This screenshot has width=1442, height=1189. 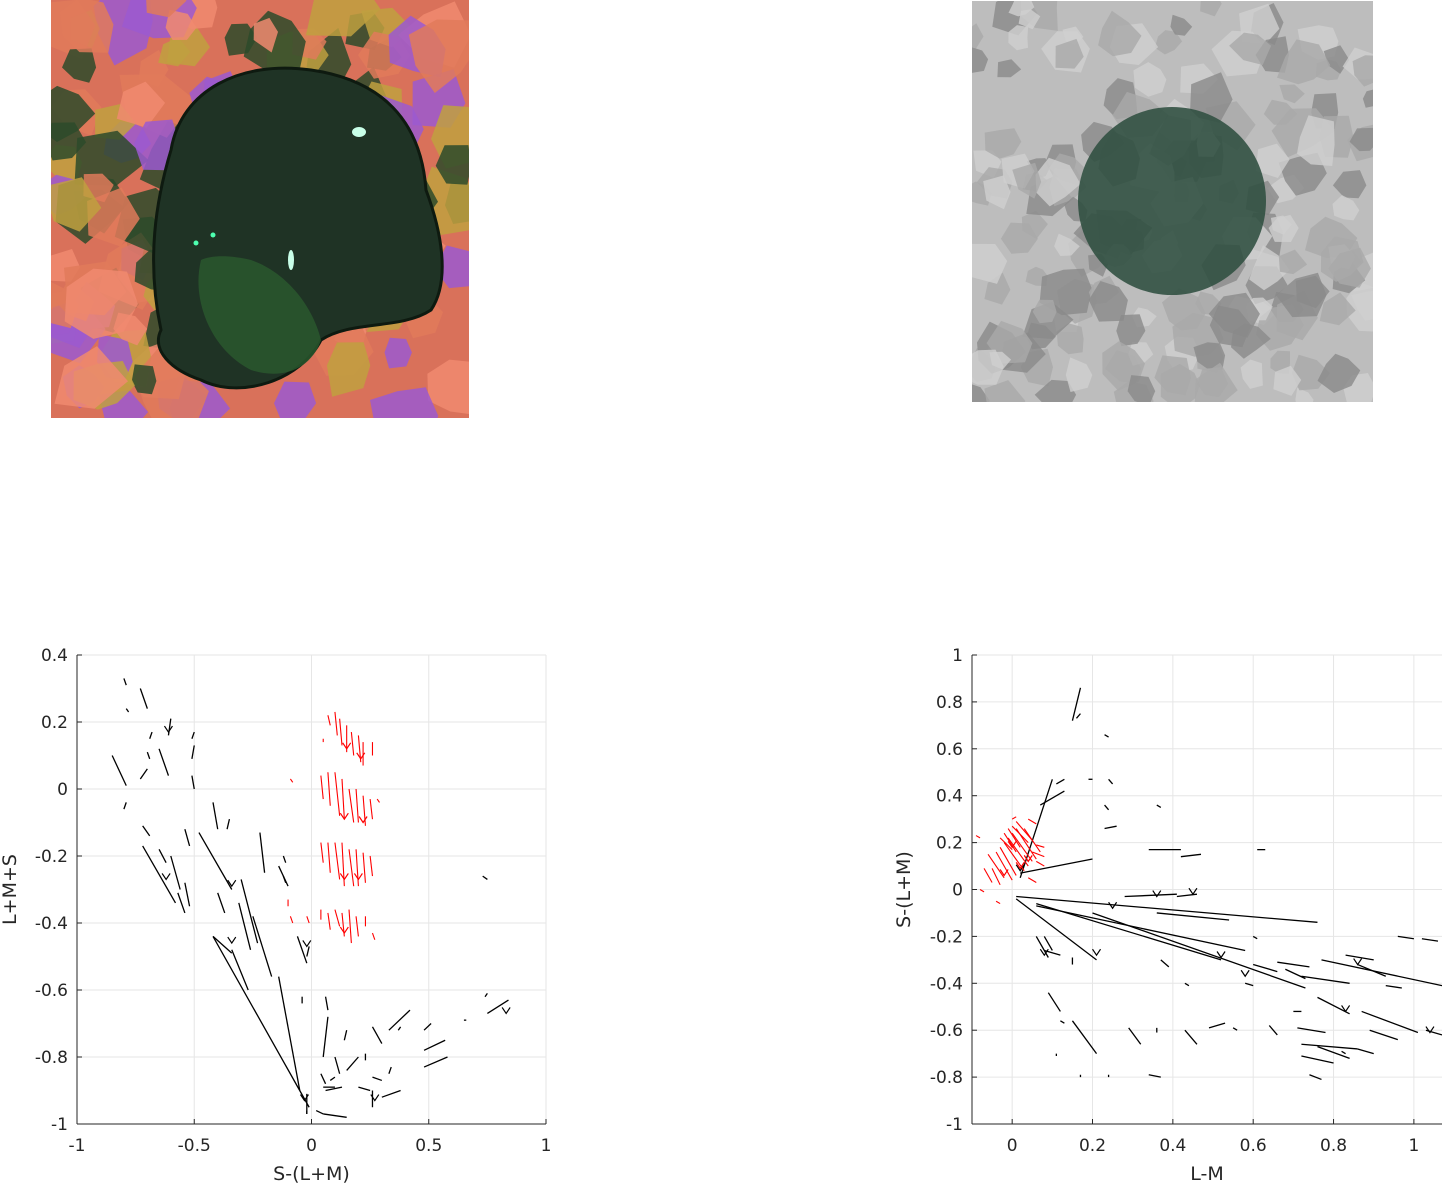 What do you see at coordinates (54, 656) in the screenshot?
I see `y-tick-label: 0.4` at bounding box center [54, 656].